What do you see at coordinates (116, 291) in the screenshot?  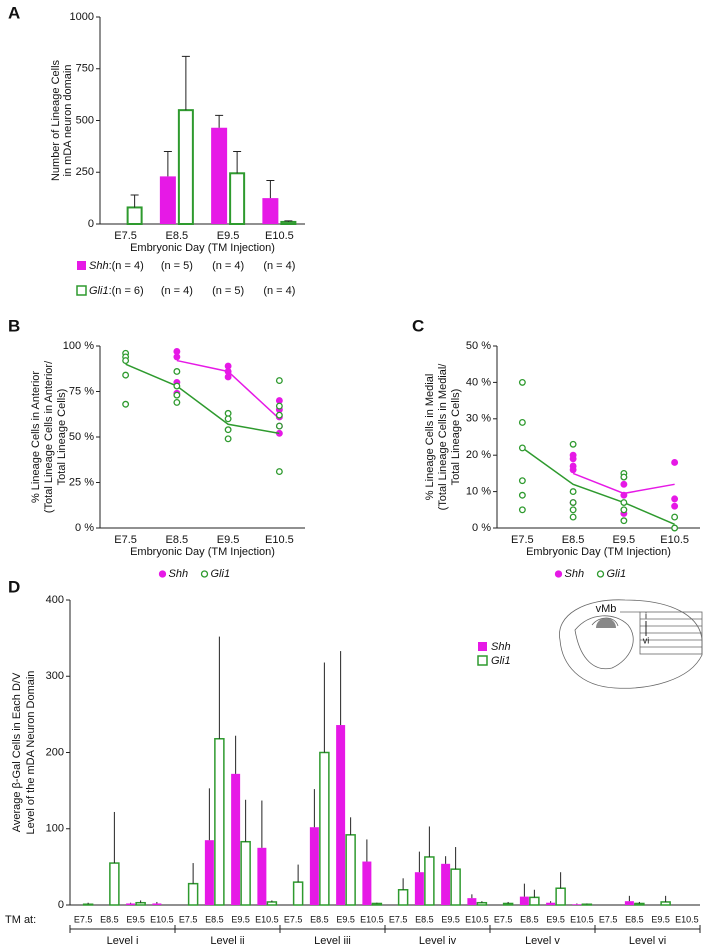 I see `legend-label: Gli1:(n = 6)` at bounding box center [116, 291].